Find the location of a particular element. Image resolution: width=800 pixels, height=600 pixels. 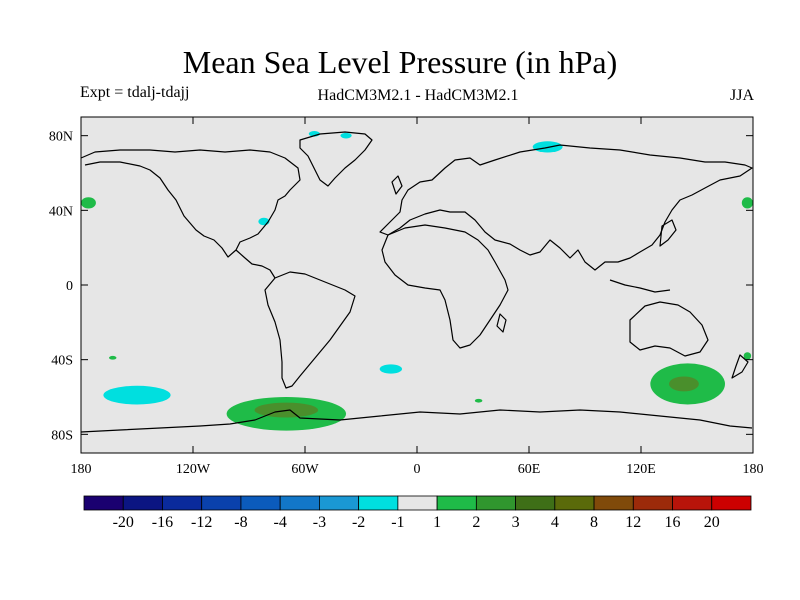

colorbar-label: -8 is located at coordinates (240, 522).